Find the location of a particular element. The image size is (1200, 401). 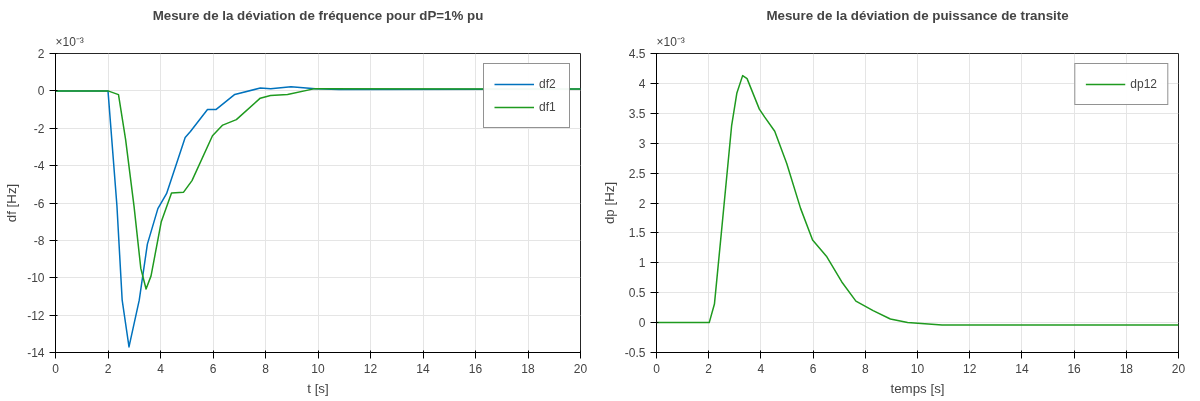

legend-label: df2 is located at coordinates (548, 84).